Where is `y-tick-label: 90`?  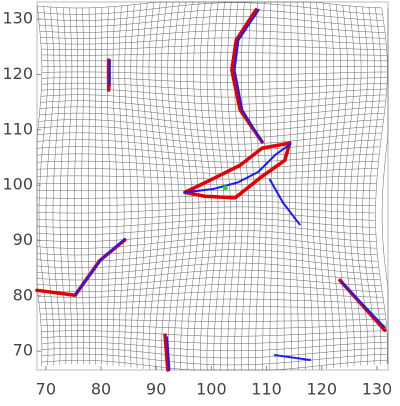 y-tick-label: 90 is located at coordinates (23, 239).